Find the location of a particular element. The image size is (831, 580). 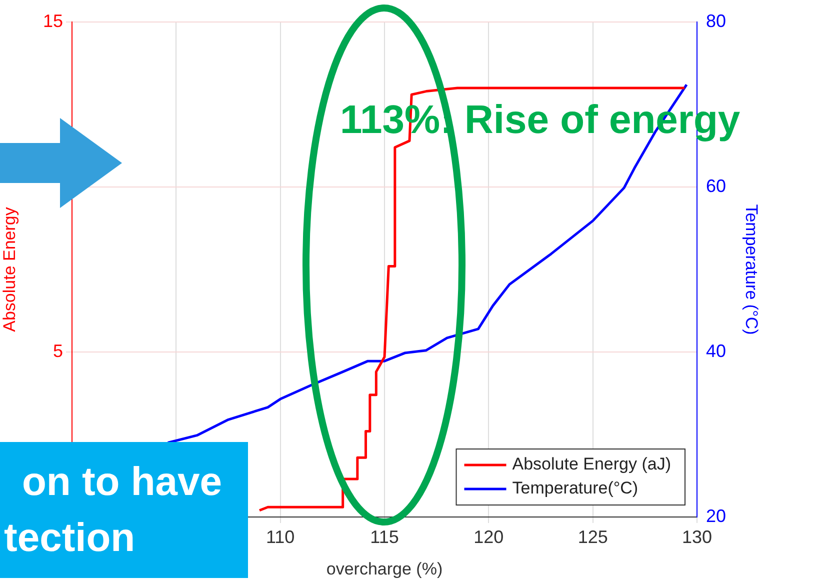

y2-axis-title: Temperature (°C) is located at coordinates (752, 269).